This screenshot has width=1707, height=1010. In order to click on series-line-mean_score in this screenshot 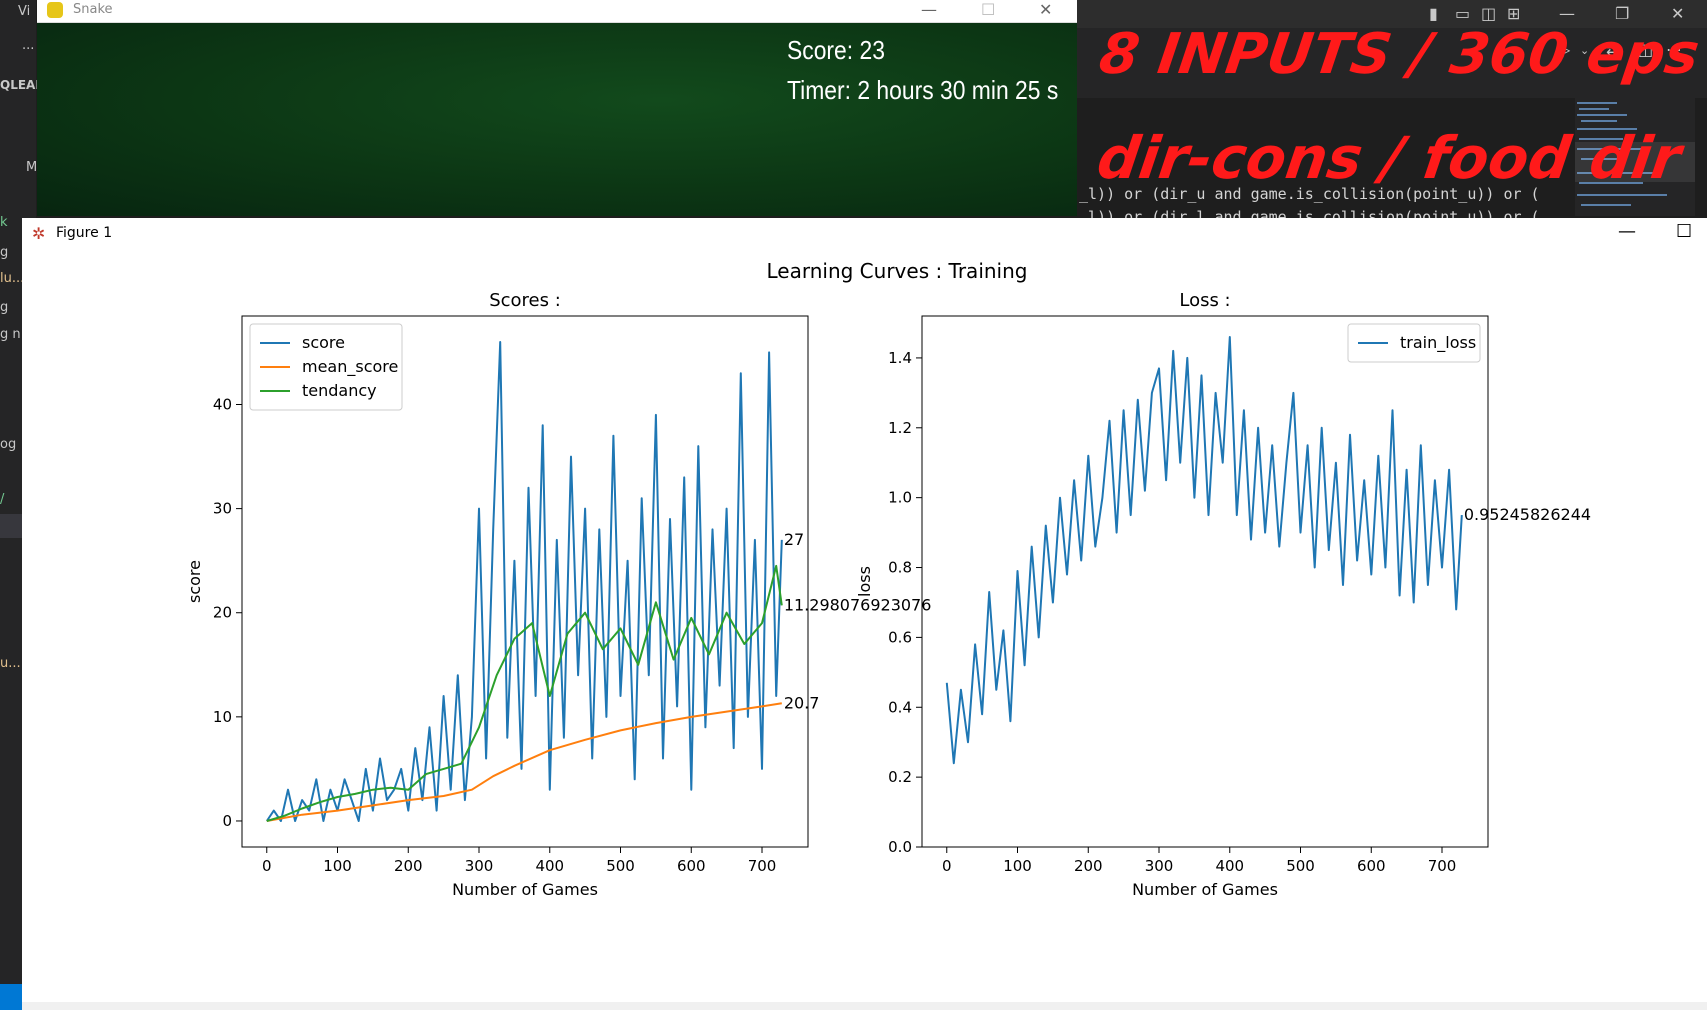, I will do `click(524, 762)`.